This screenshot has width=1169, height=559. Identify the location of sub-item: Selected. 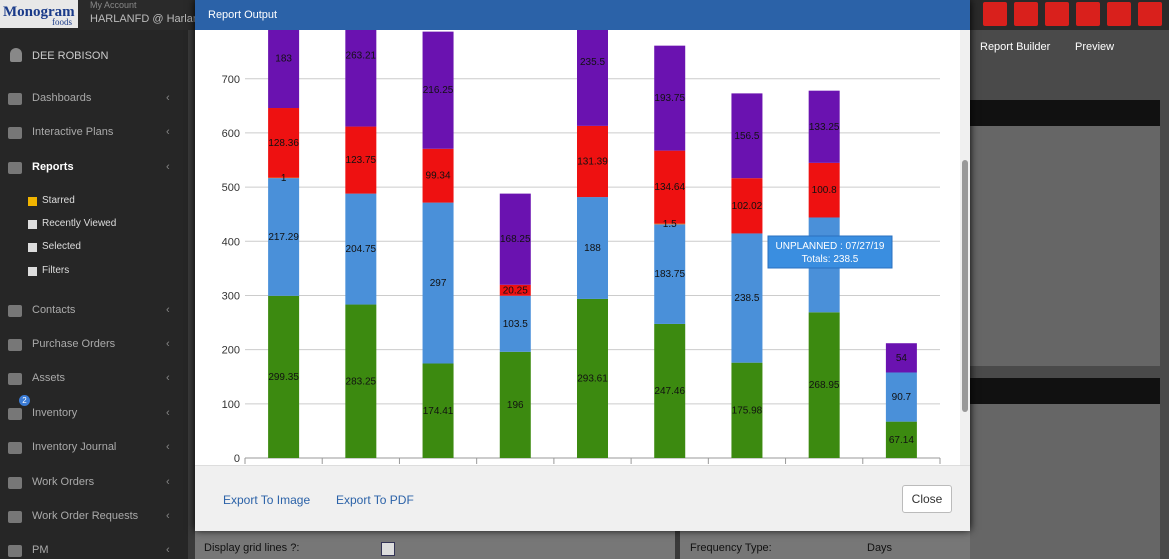
(61, 246).